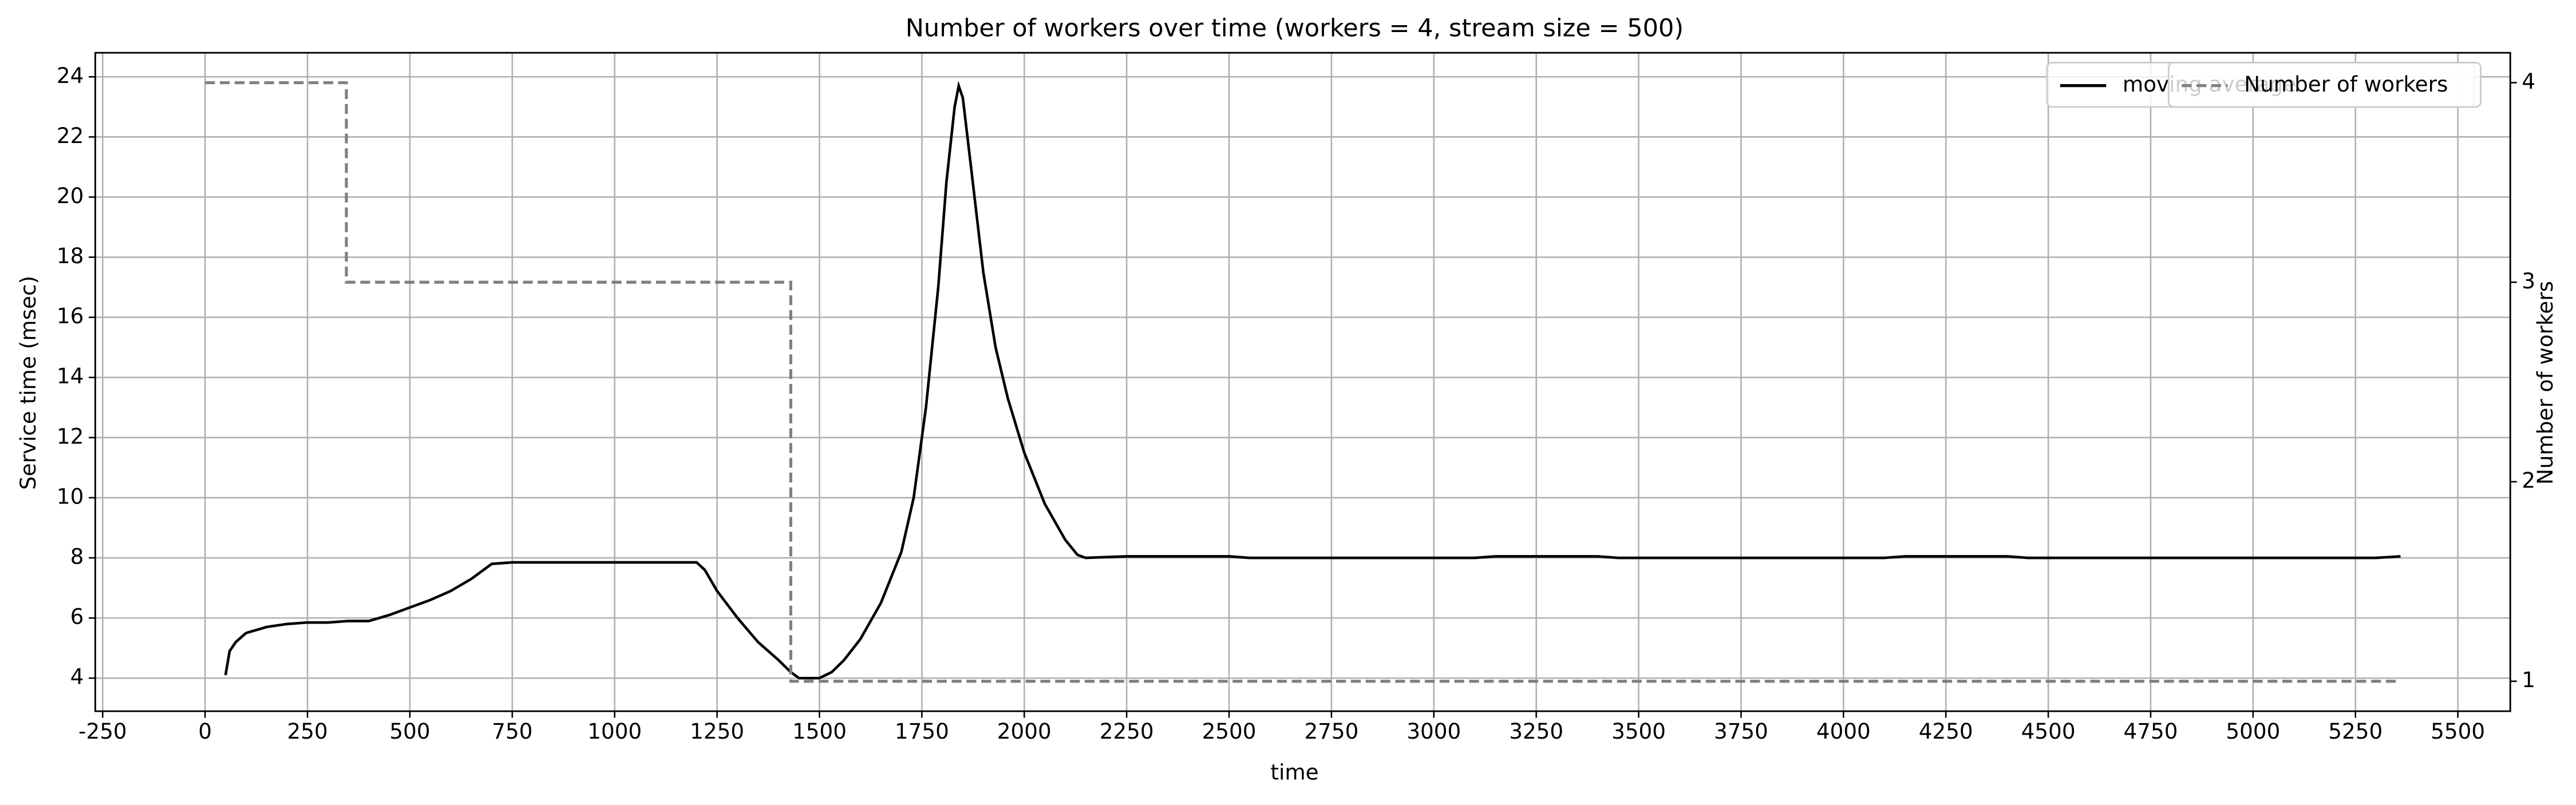 This screenshot has width=2576, height=805. I want to click on x-tick-label: -250, so click(102, 731).